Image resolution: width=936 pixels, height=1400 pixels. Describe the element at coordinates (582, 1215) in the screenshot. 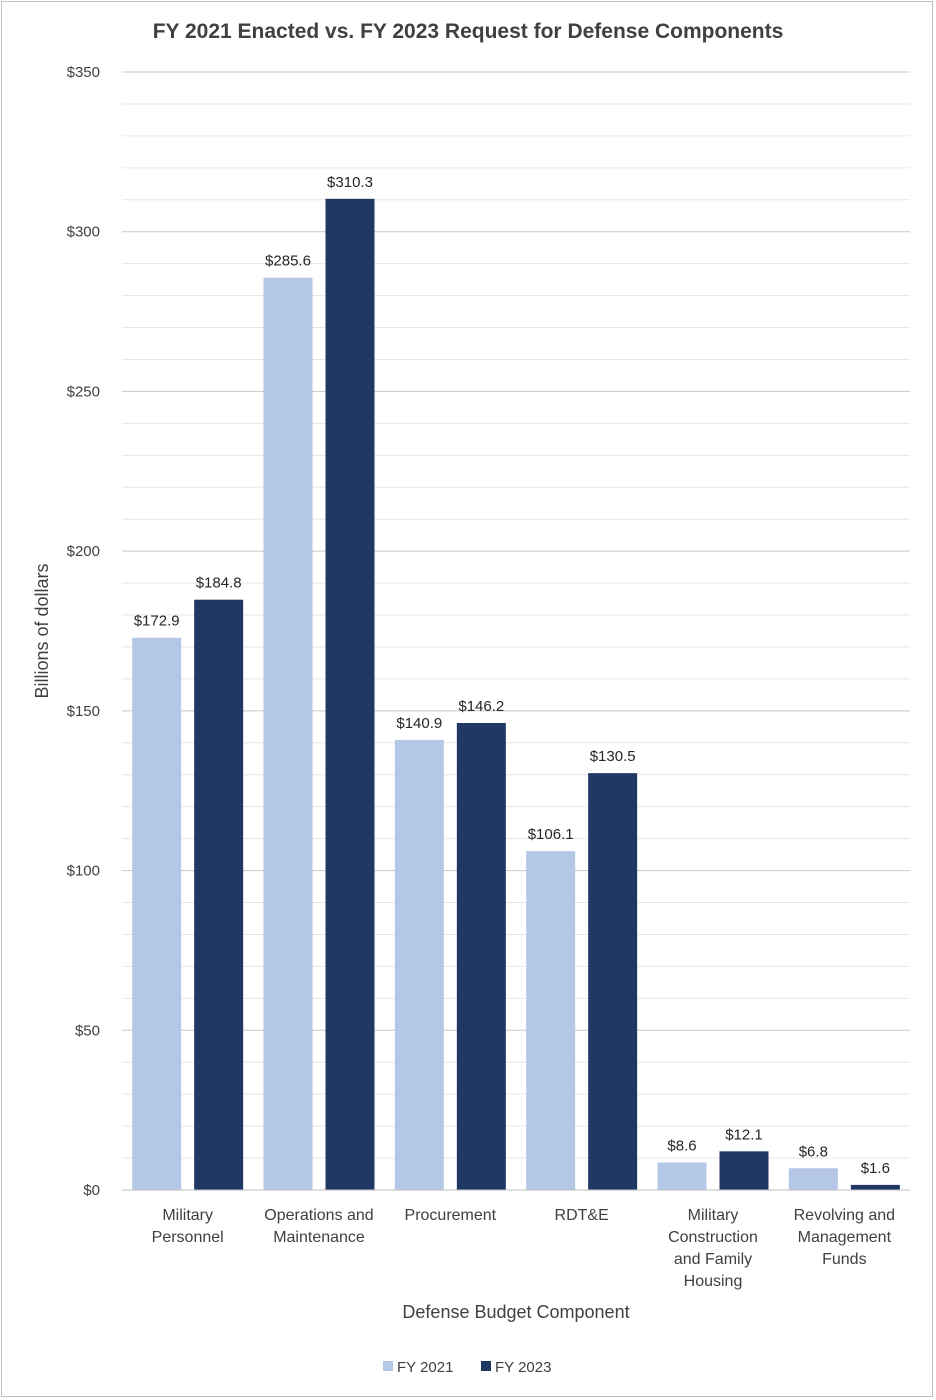

I see `x-category-label: RDT&E` at that location.